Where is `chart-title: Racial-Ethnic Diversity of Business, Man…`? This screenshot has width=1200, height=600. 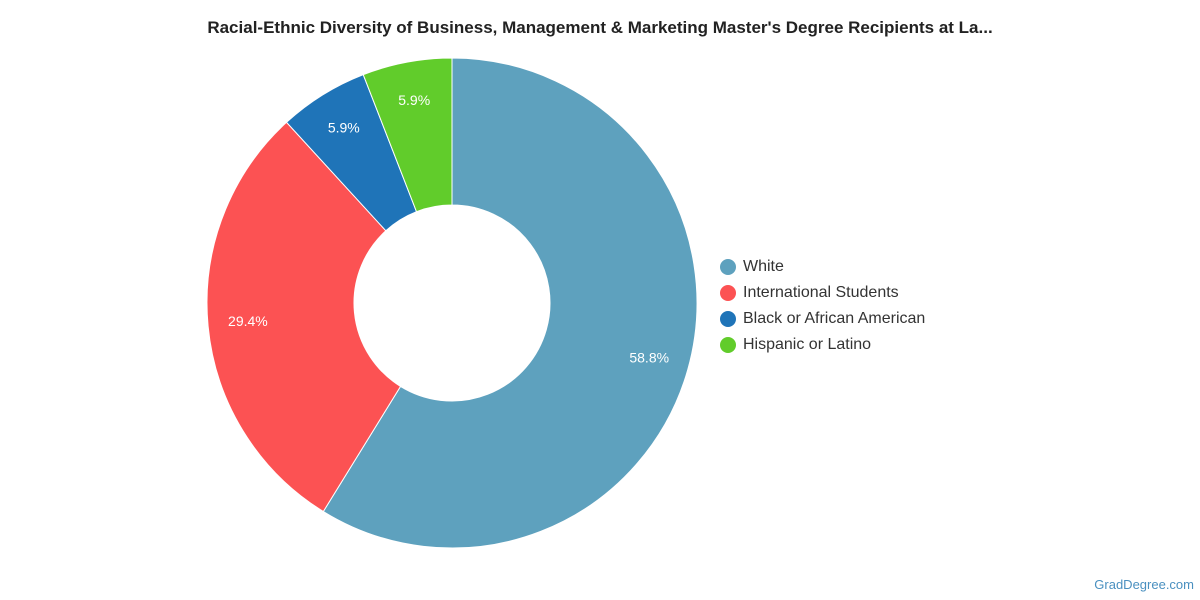 chart-title: Racial-Ethnic Diversity of Business, Man… is located at coordinates (600, 27).